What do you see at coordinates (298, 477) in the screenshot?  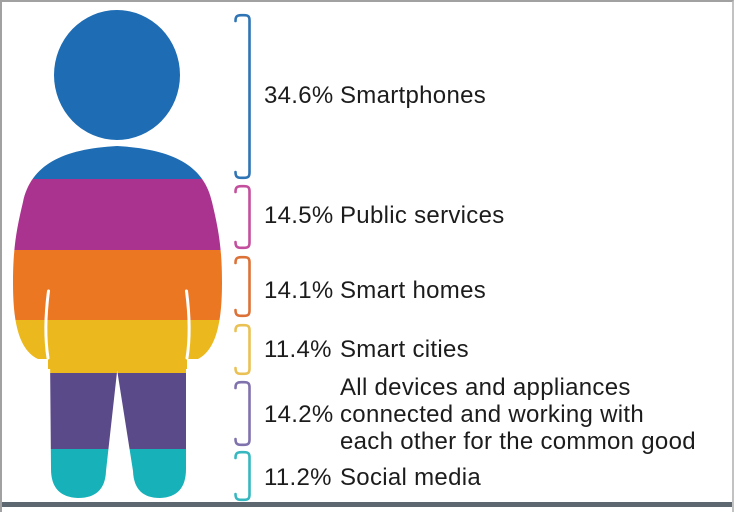 I see `legend-percent: 11.2%` at bounding box center [298, 477].